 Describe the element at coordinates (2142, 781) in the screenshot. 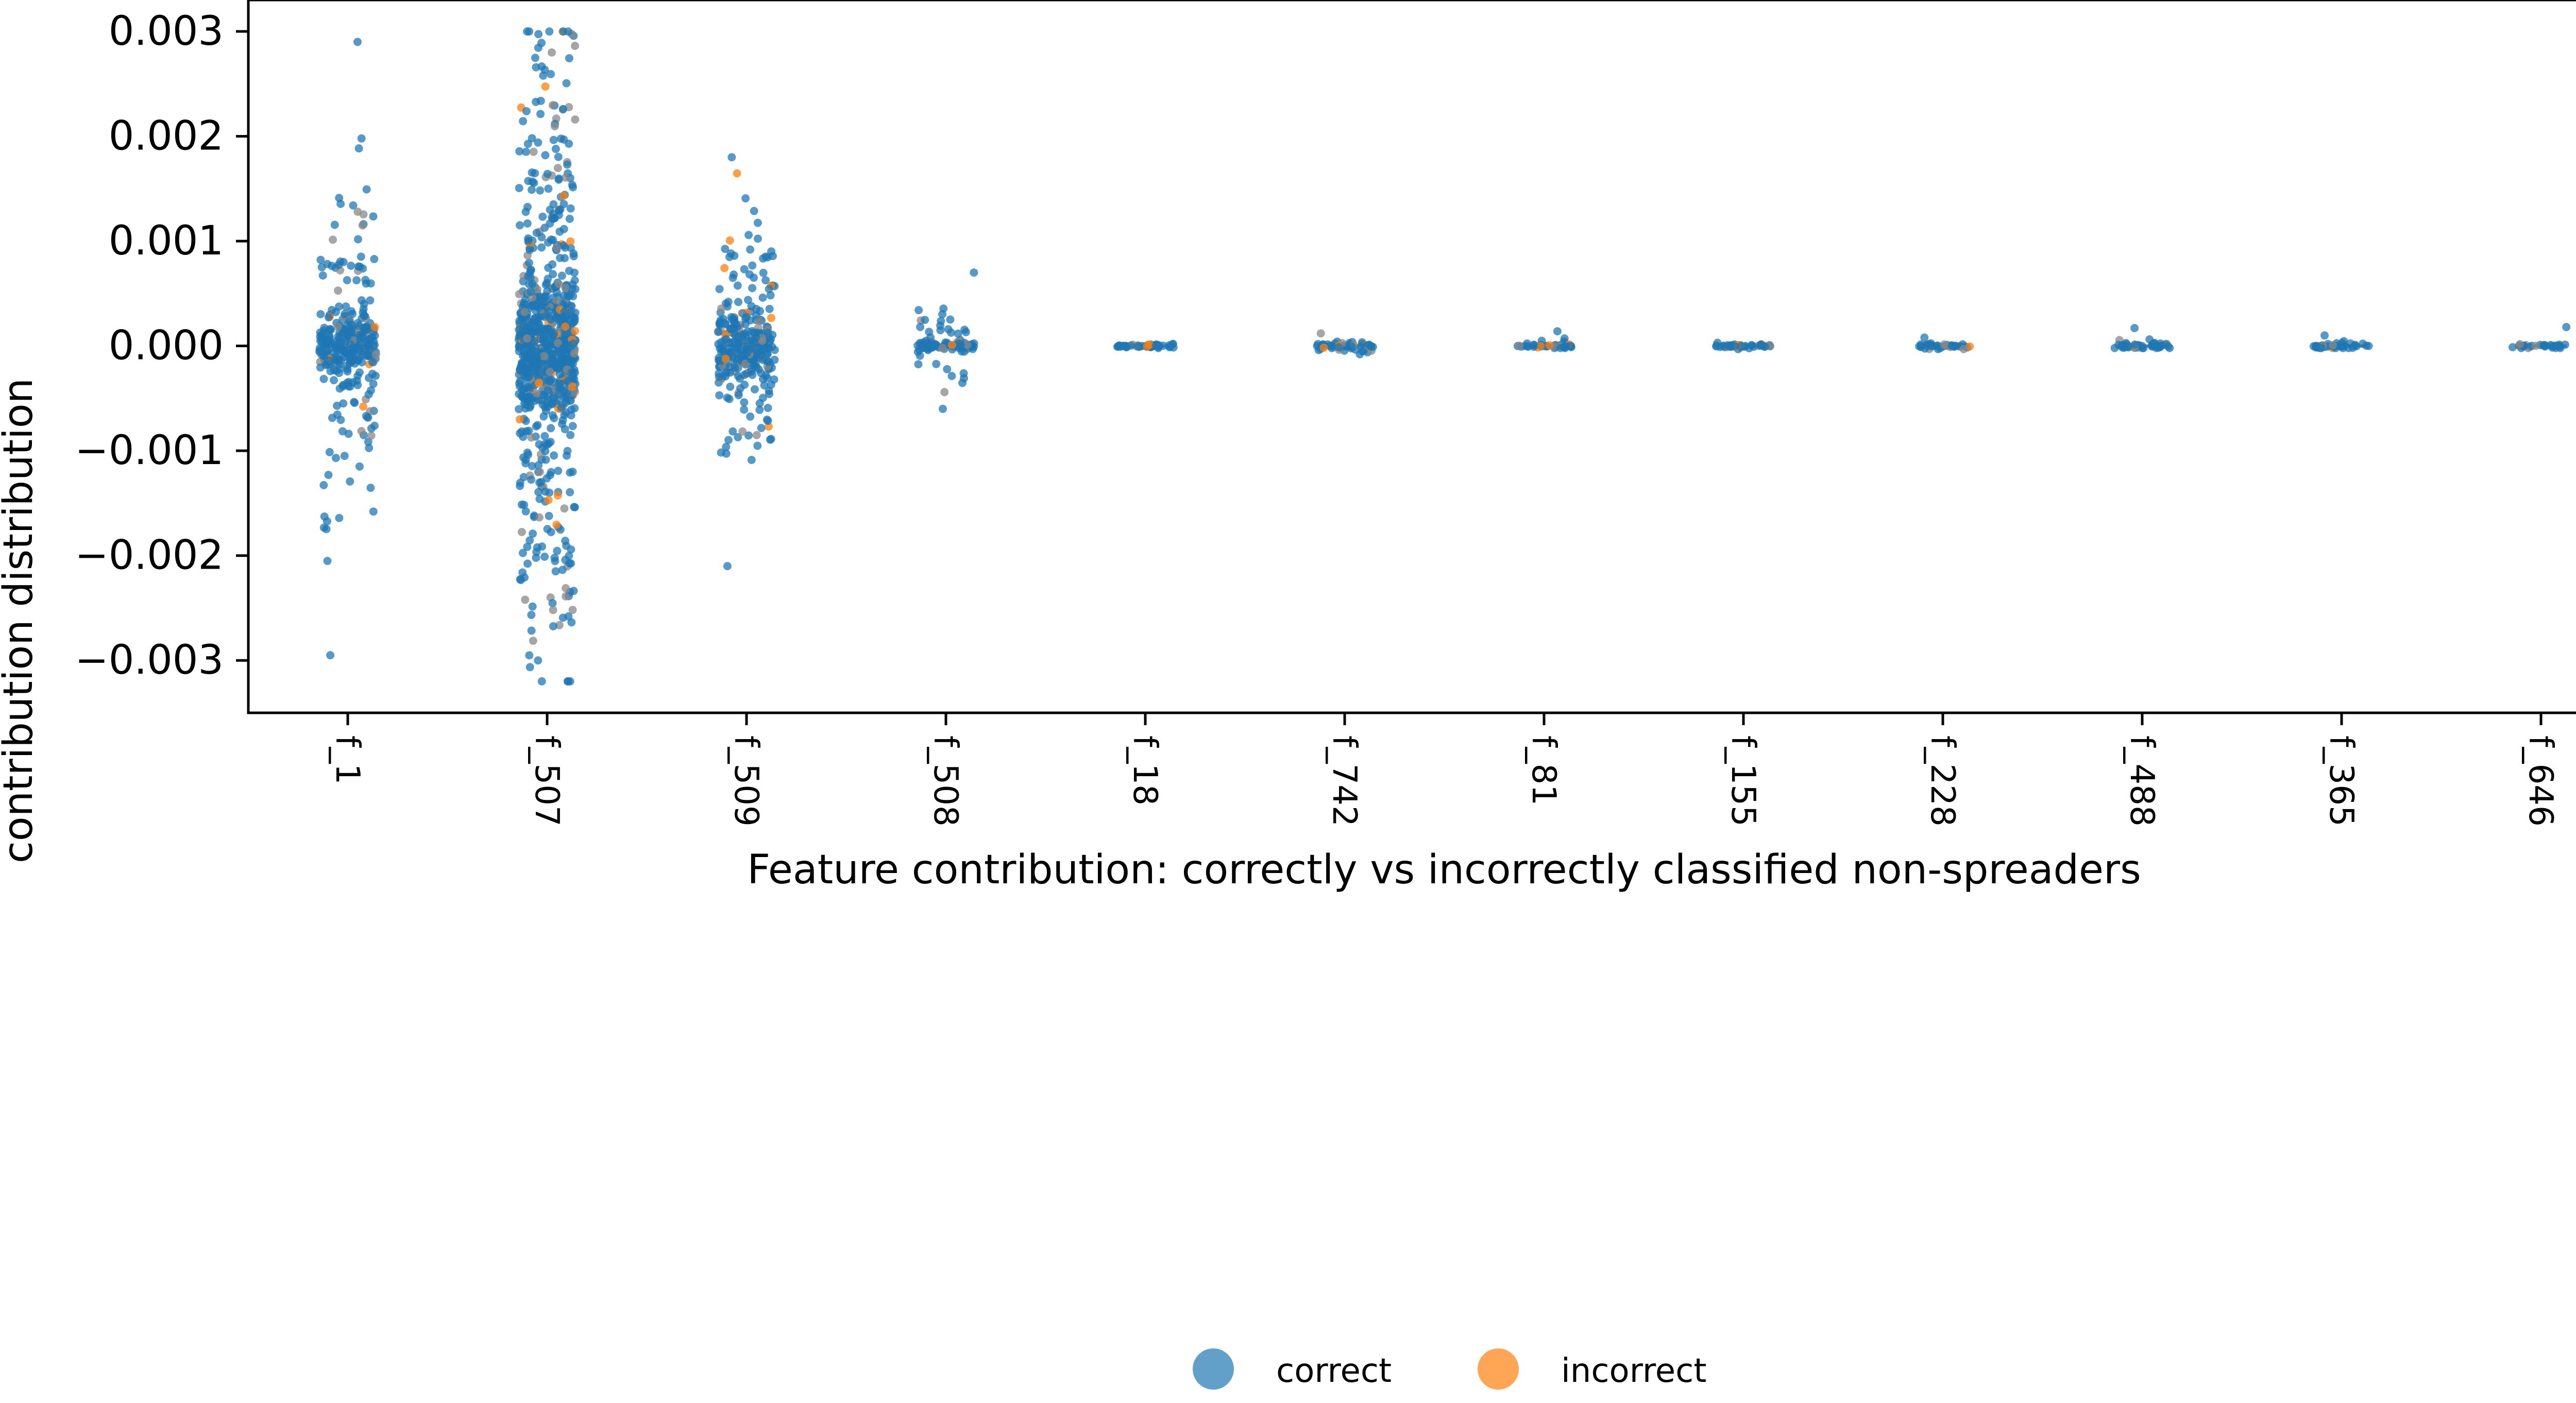

I see `x-tick-label: f_488` at that location.